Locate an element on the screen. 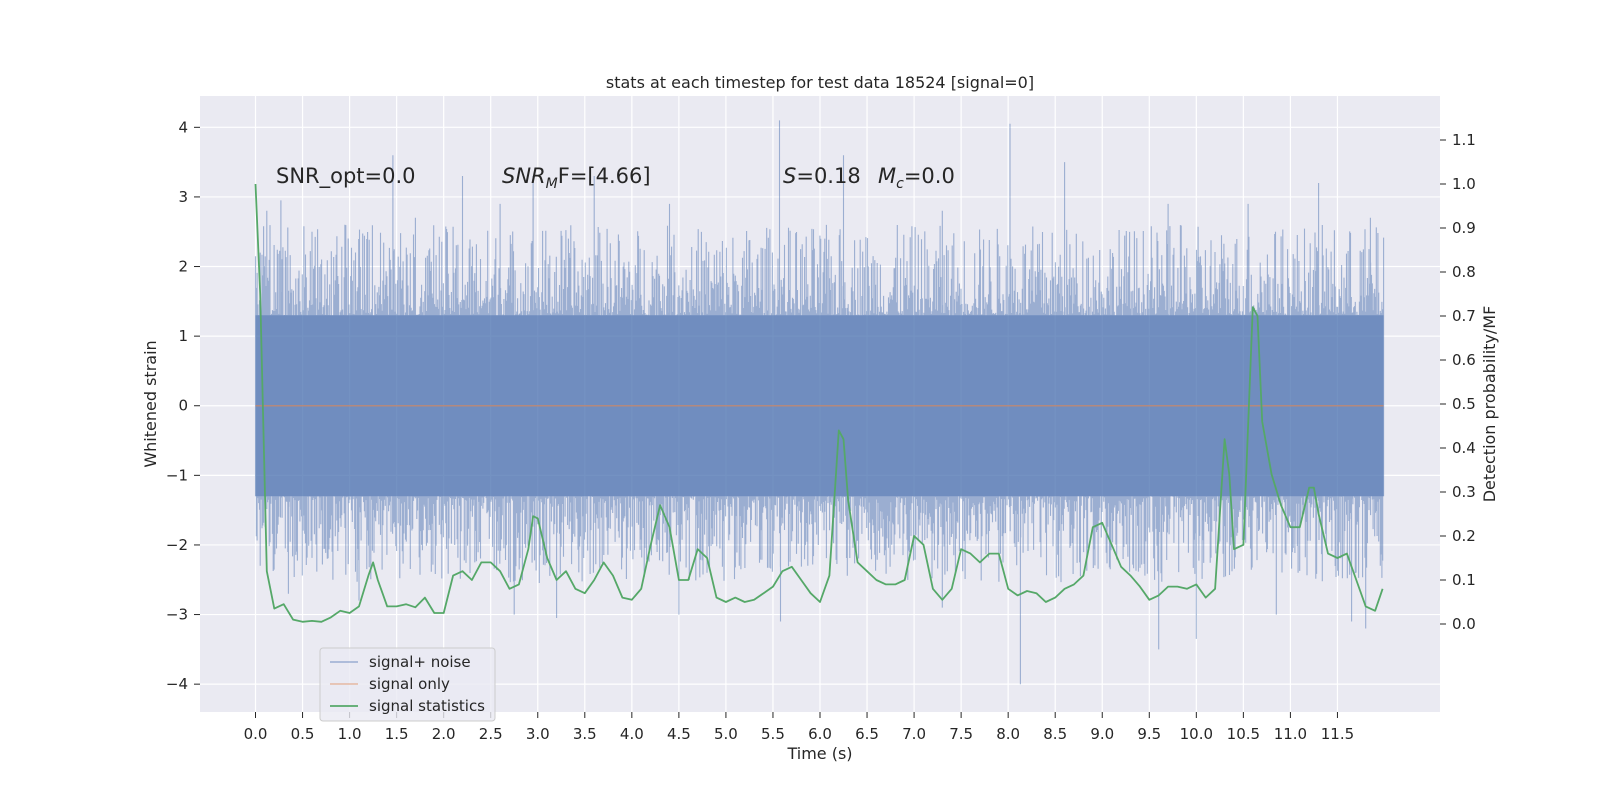 This screenshot has height=800, width=1600. legend-label-signal-noise: signal+ noise is located at coordinates (420, 662).